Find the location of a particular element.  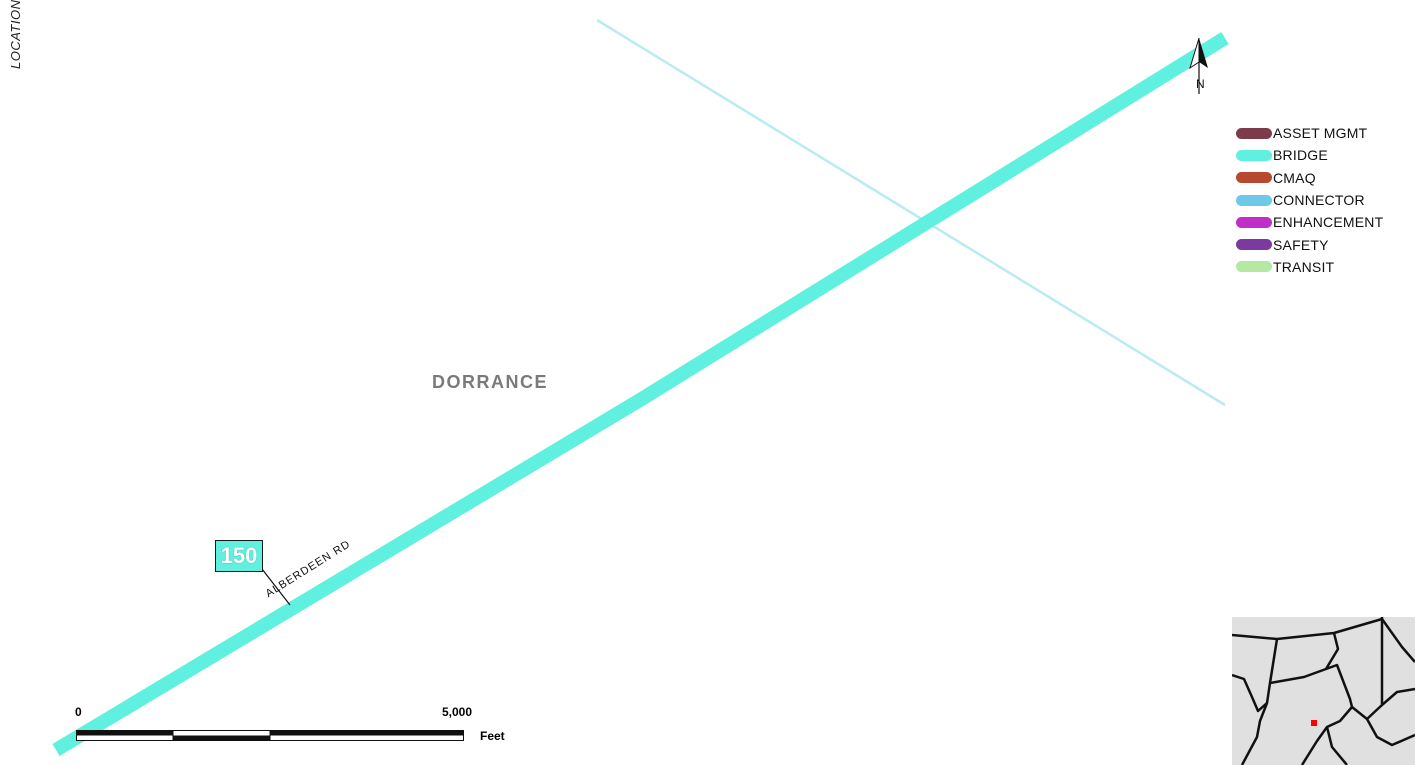

place-label-dorrance: DORRANCE is located at coordinates (490, 382).